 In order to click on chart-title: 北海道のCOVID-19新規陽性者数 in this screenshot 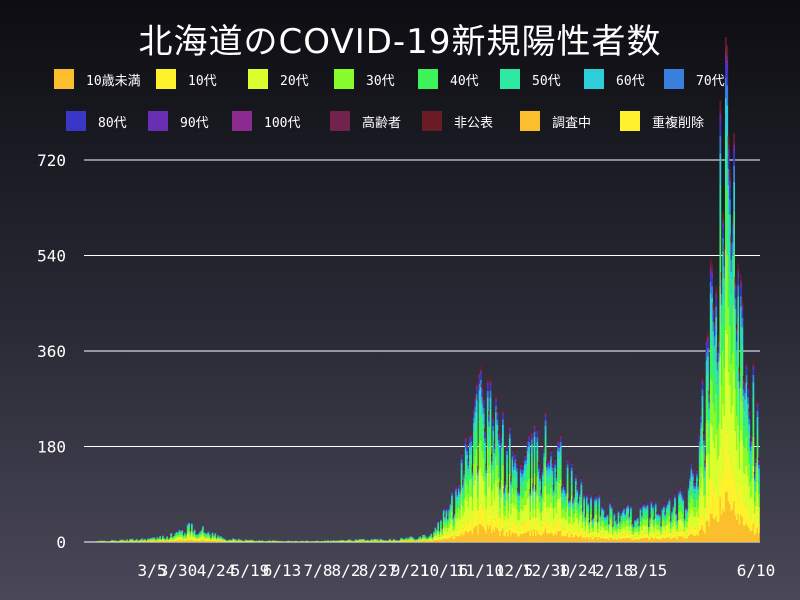, I will do `click(400, 42)`.